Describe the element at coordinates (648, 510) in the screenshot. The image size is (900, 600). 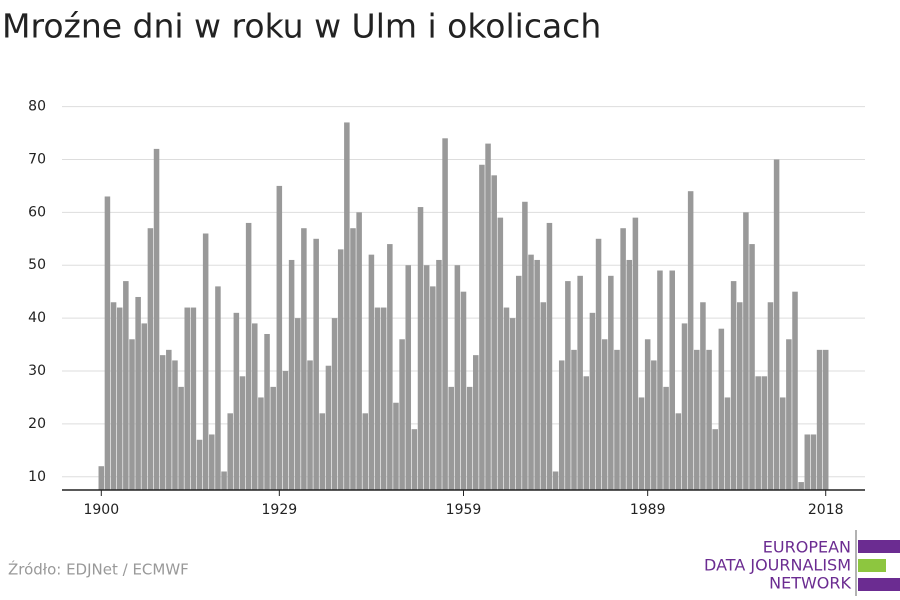
I see `x-tick-label: 1989` at that location.